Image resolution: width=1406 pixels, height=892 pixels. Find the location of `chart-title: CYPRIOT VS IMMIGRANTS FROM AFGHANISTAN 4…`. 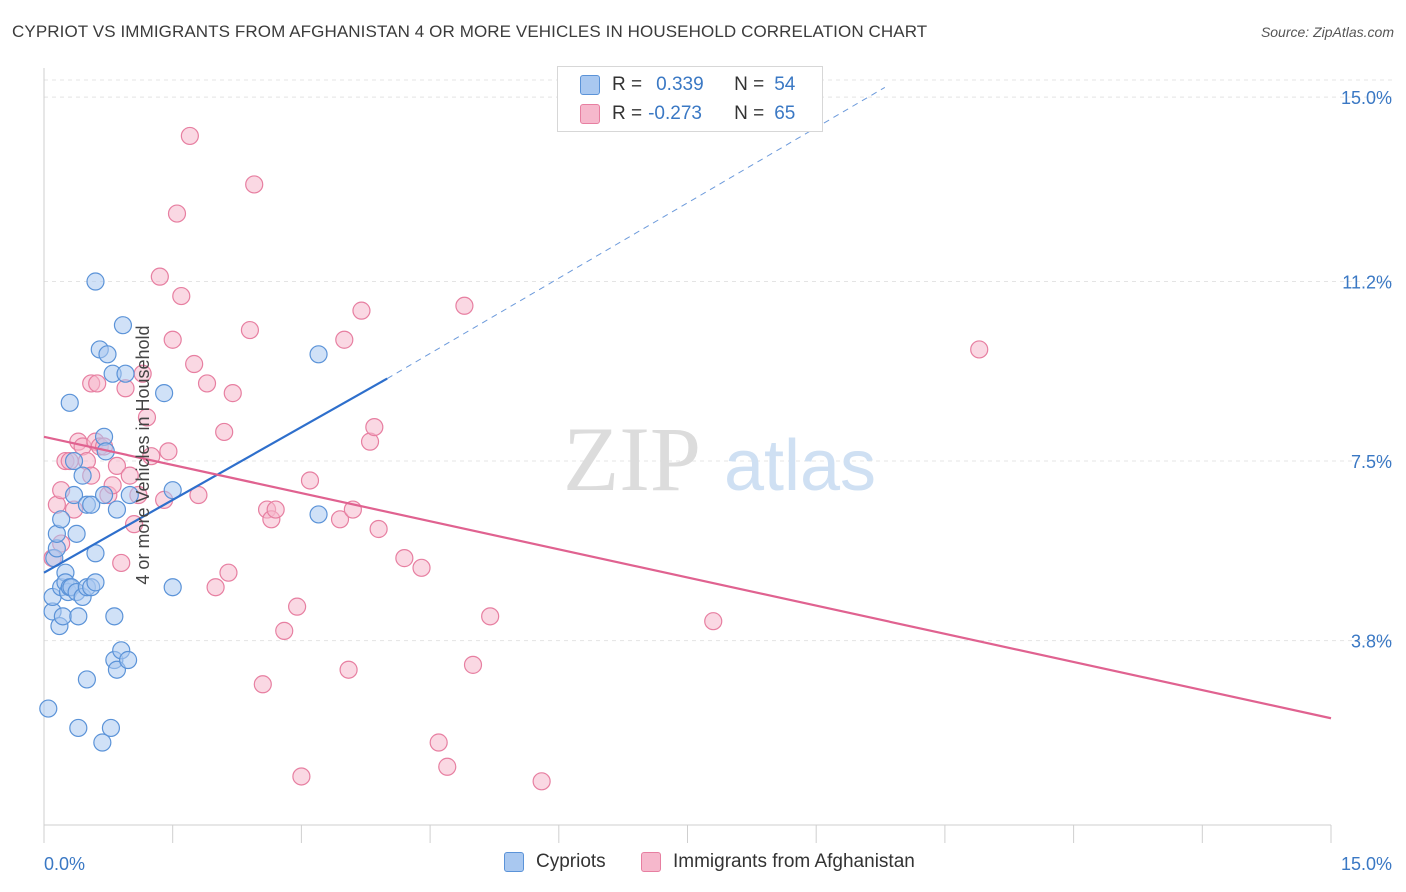

chart-title: CYPRIOT VS IMMIGRANTS FROM AFGHANISTAN 4… is located at coordinates (470, 31).